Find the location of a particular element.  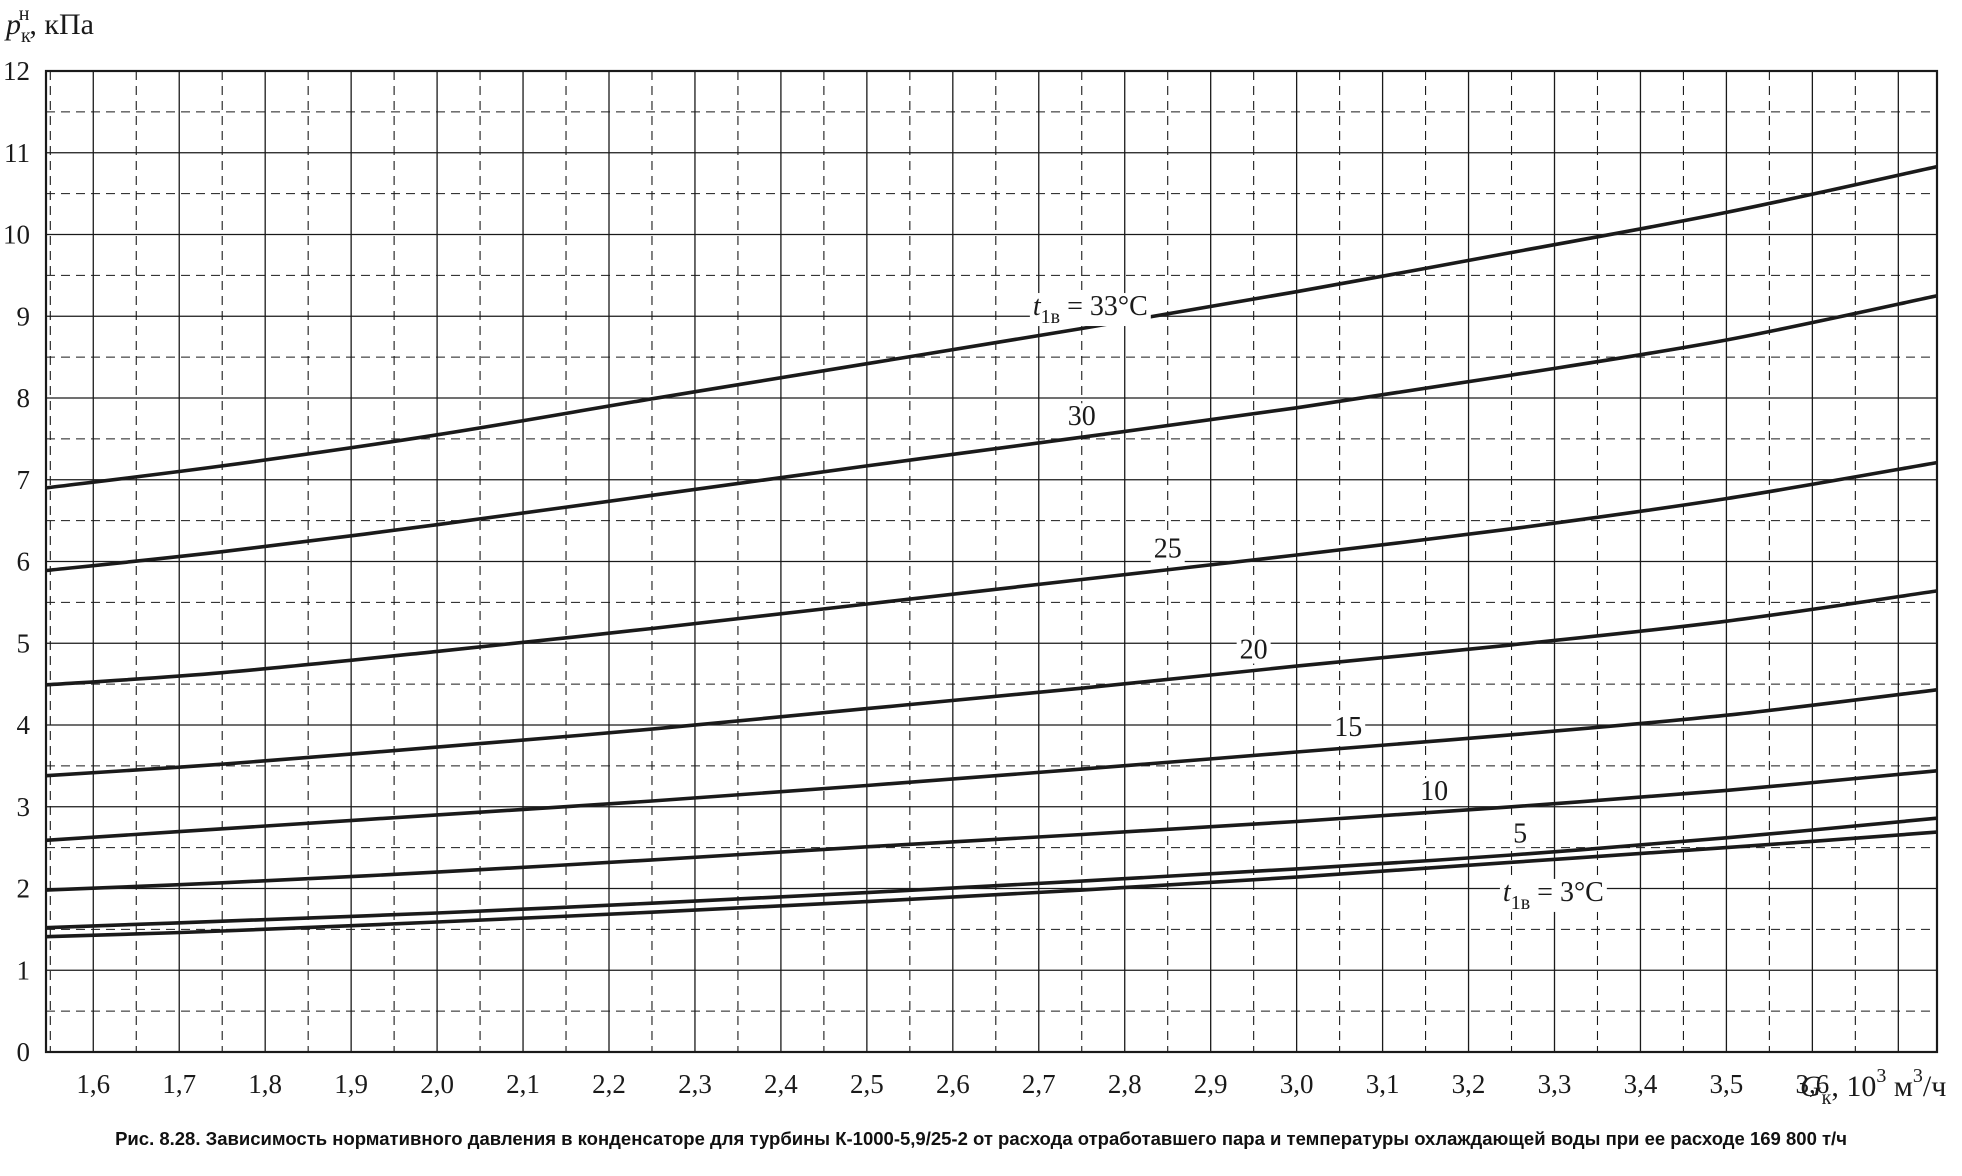

y-tick-label: 11 is located at coordinates (17, 153).